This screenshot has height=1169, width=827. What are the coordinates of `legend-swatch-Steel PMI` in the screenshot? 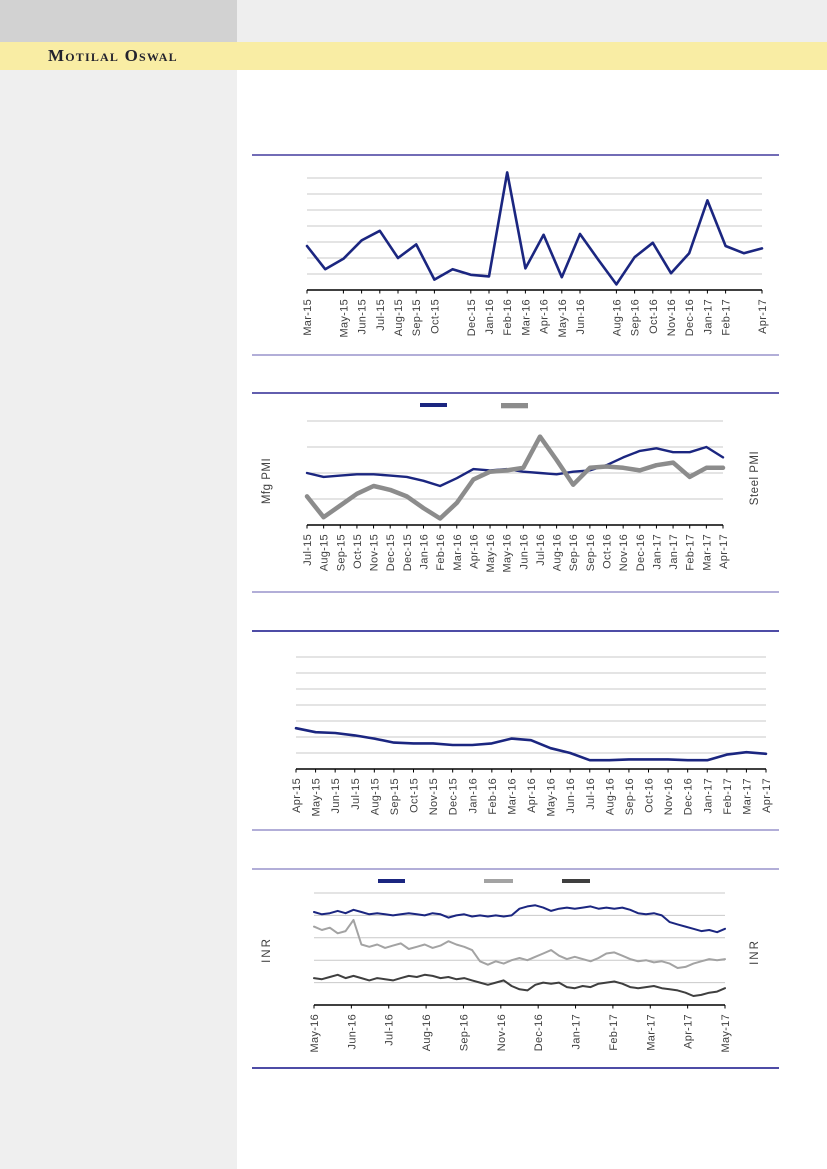 It's located at (514, 406).